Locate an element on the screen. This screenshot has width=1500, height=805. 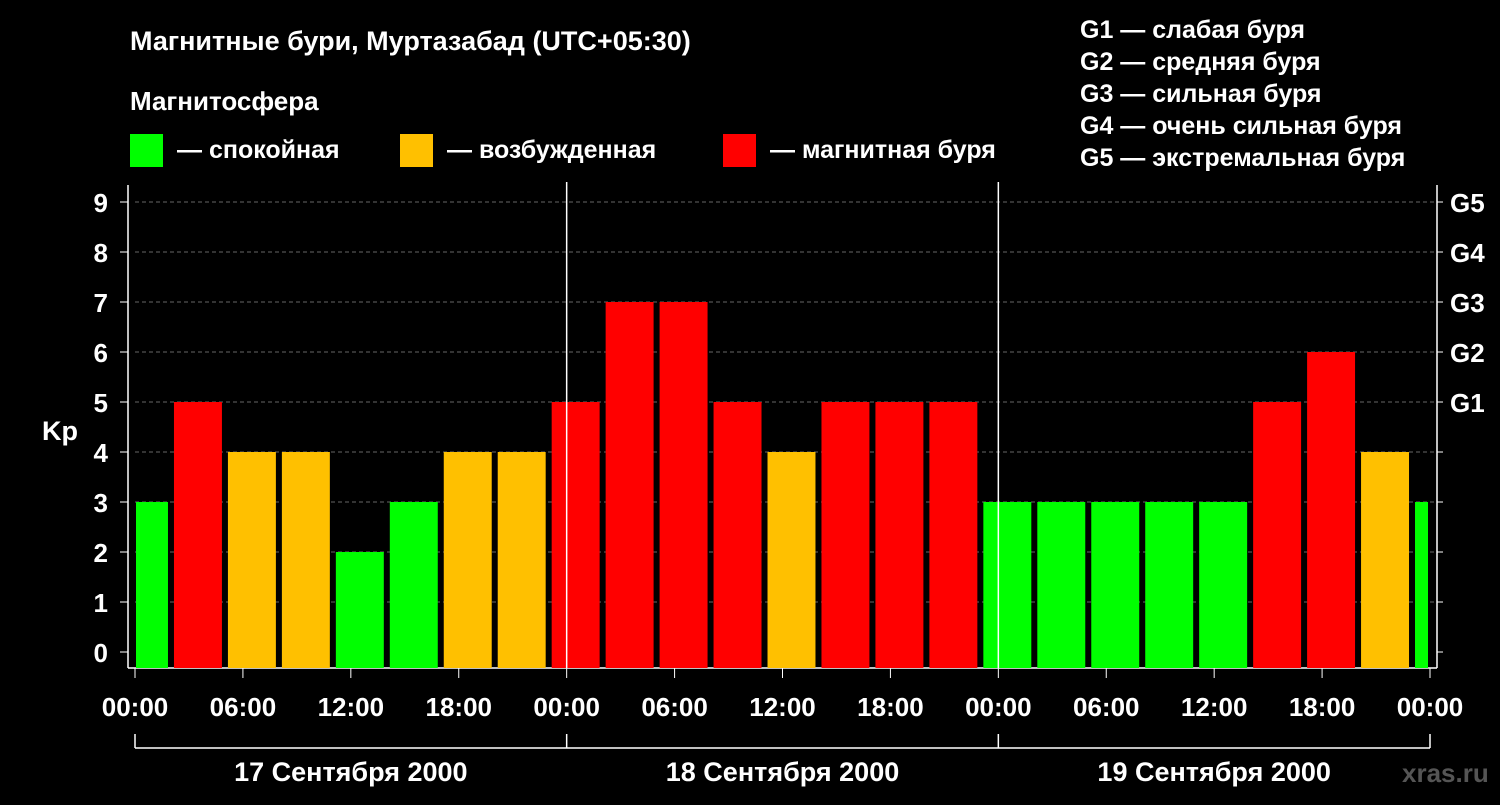
y-tick-label: 4 is located at coordinates (101, 453).